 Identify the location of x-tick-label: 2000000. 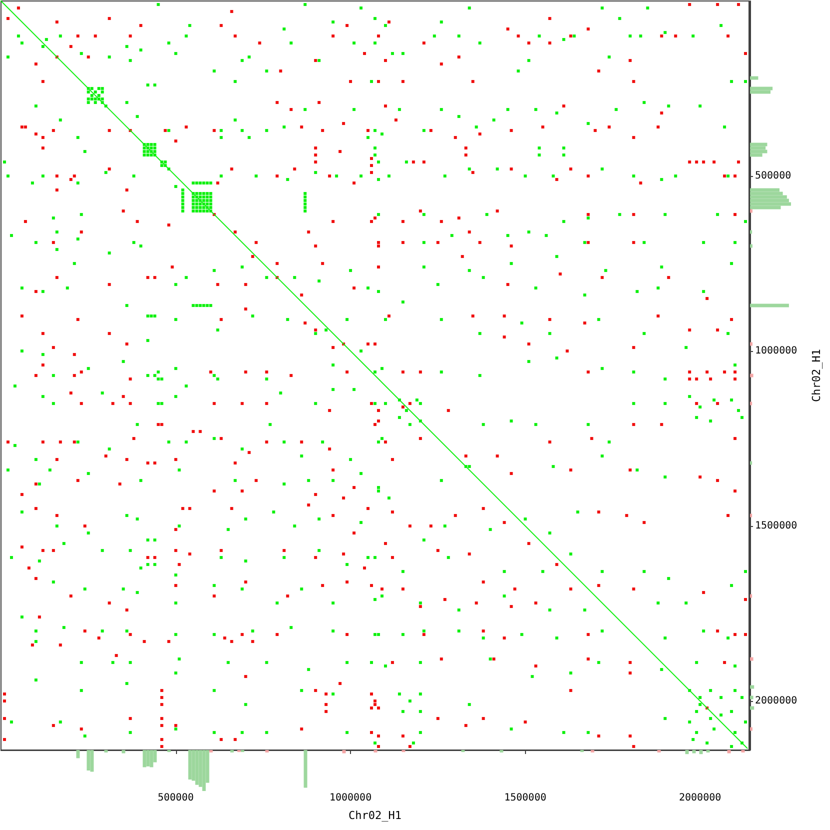
(700, 798).